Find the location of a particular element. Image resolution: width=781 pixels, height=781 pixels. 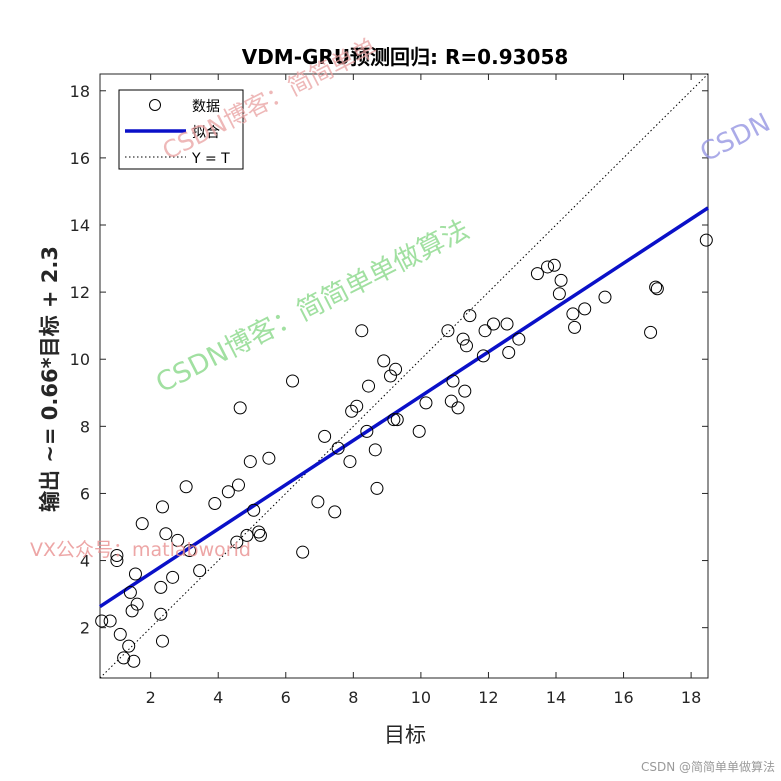

y-tick-label: 6 is located at coordinates (85, 493).